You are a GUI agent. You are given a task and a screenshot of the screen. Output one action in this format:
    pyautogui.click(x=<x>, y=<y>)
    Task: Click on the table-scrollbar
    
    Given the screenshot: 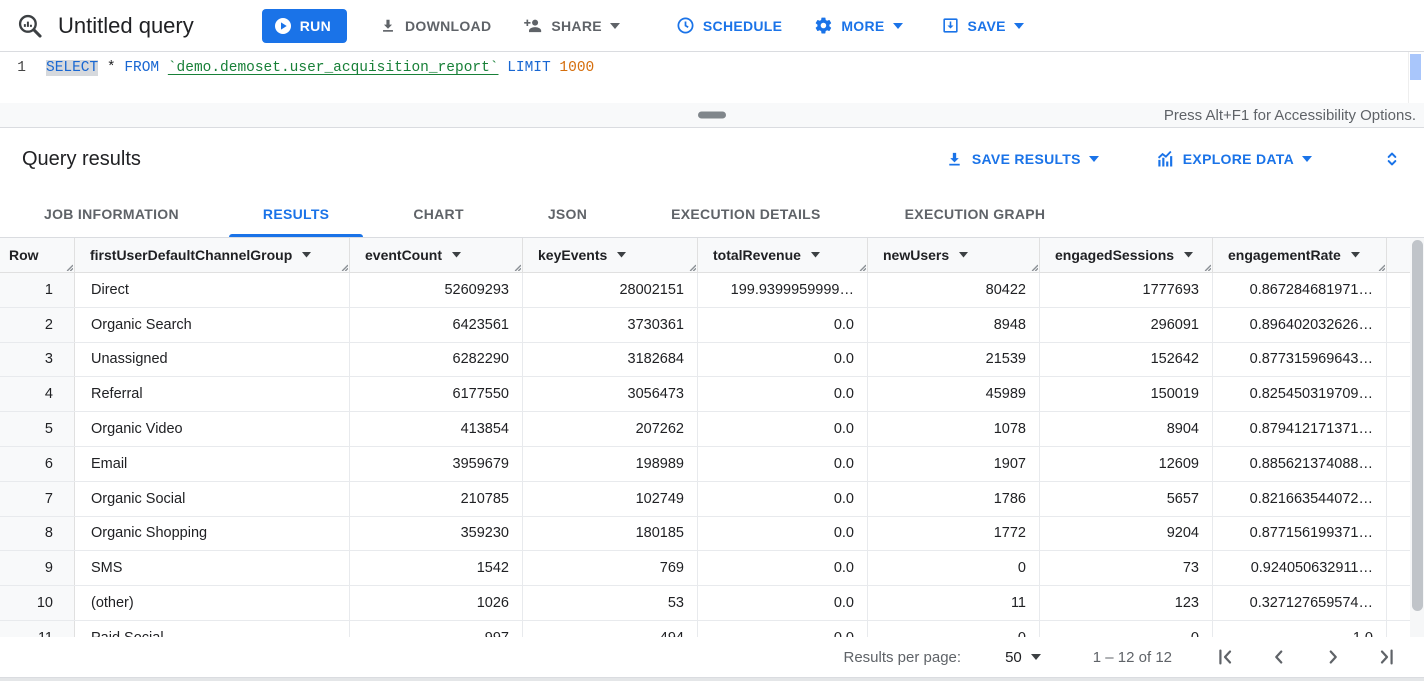 What is the action you would take?
    pyautogui.click(x=1417, y=437)
    